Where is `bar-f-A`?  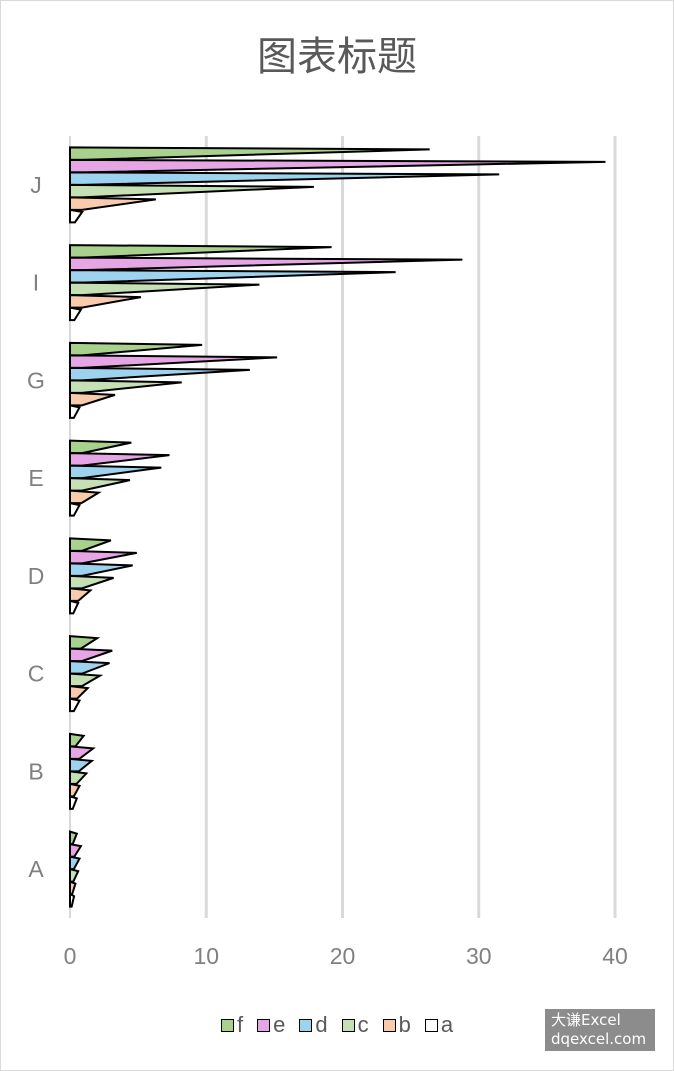 bar-f-A is located at coordinates (74, 838).